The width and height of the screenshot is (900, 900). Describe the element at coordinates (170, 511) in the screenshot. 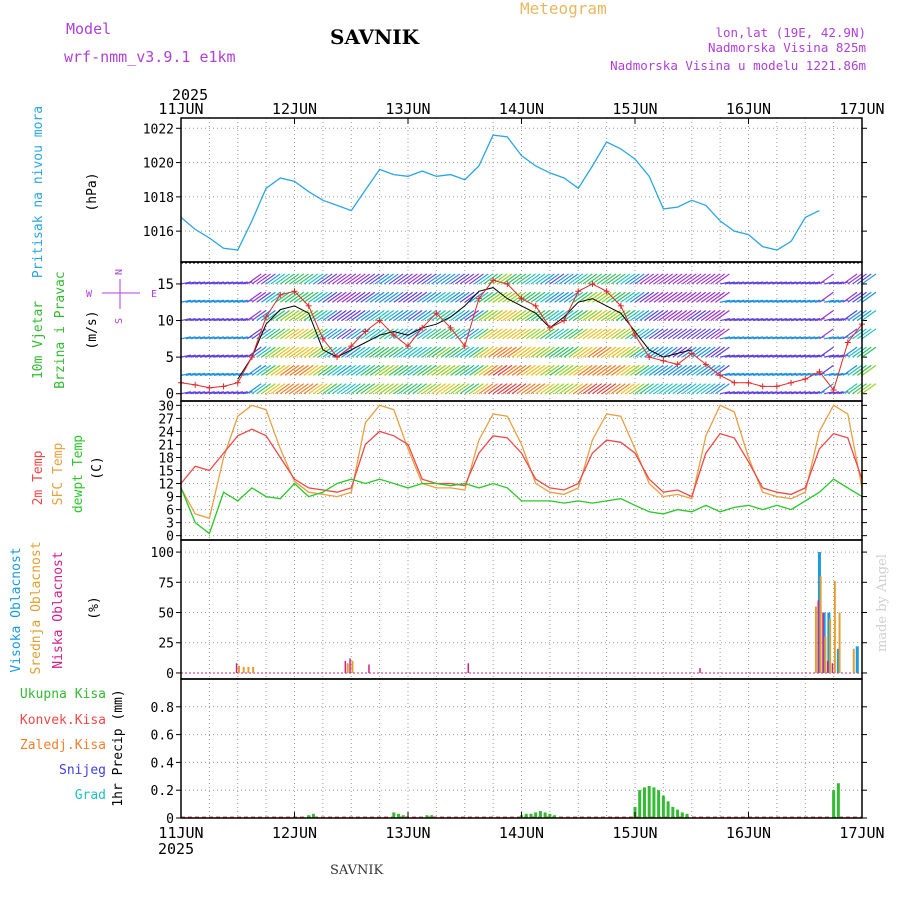

I see `y-tick-label: 6` at that location.